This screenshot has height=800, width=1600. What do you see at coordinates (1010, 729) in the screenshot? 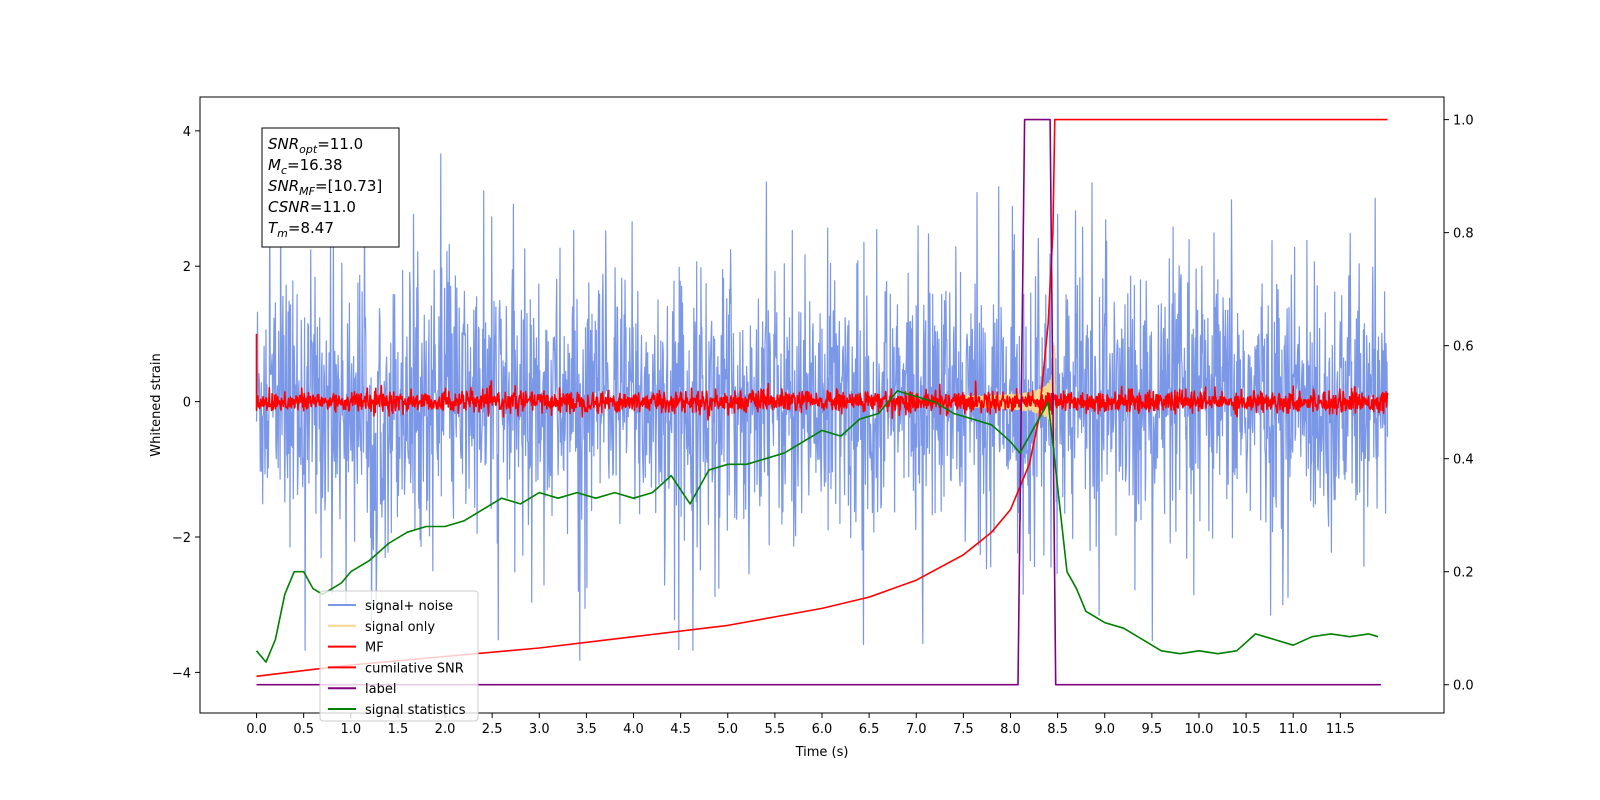
I see `x-tick-label: 8.0` at bounding box center [1010, 729].